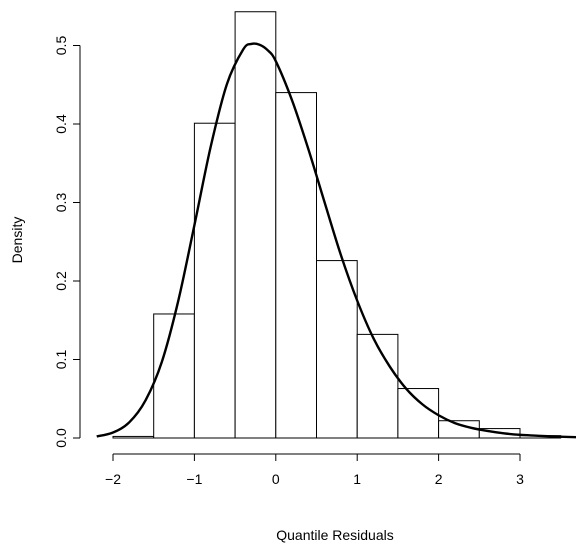  Describe the element at coordinates (61, 360) in the screenshot. I see `y-tick-label-1: 0.1` at that location.